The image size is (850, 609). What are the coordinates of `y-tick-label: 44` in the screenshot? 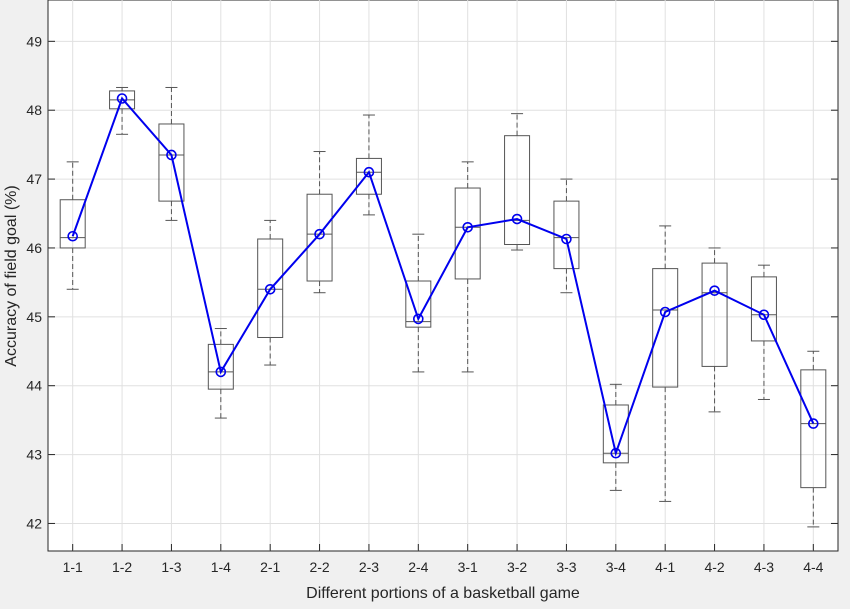 It's located at (34, 386).